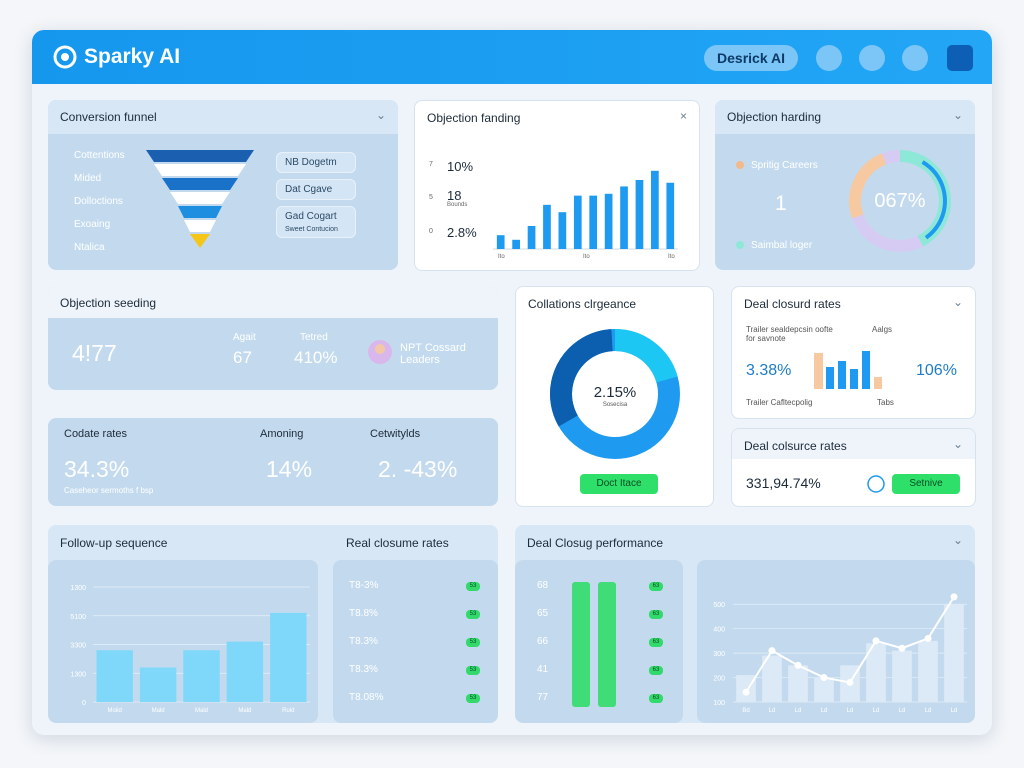 The width and height of the screenshot is (1024, 768). What do you see at coordinates (316, 162) in the screenshot?
I see `tag: NB Dogetm` at bounding box center [316, 162].